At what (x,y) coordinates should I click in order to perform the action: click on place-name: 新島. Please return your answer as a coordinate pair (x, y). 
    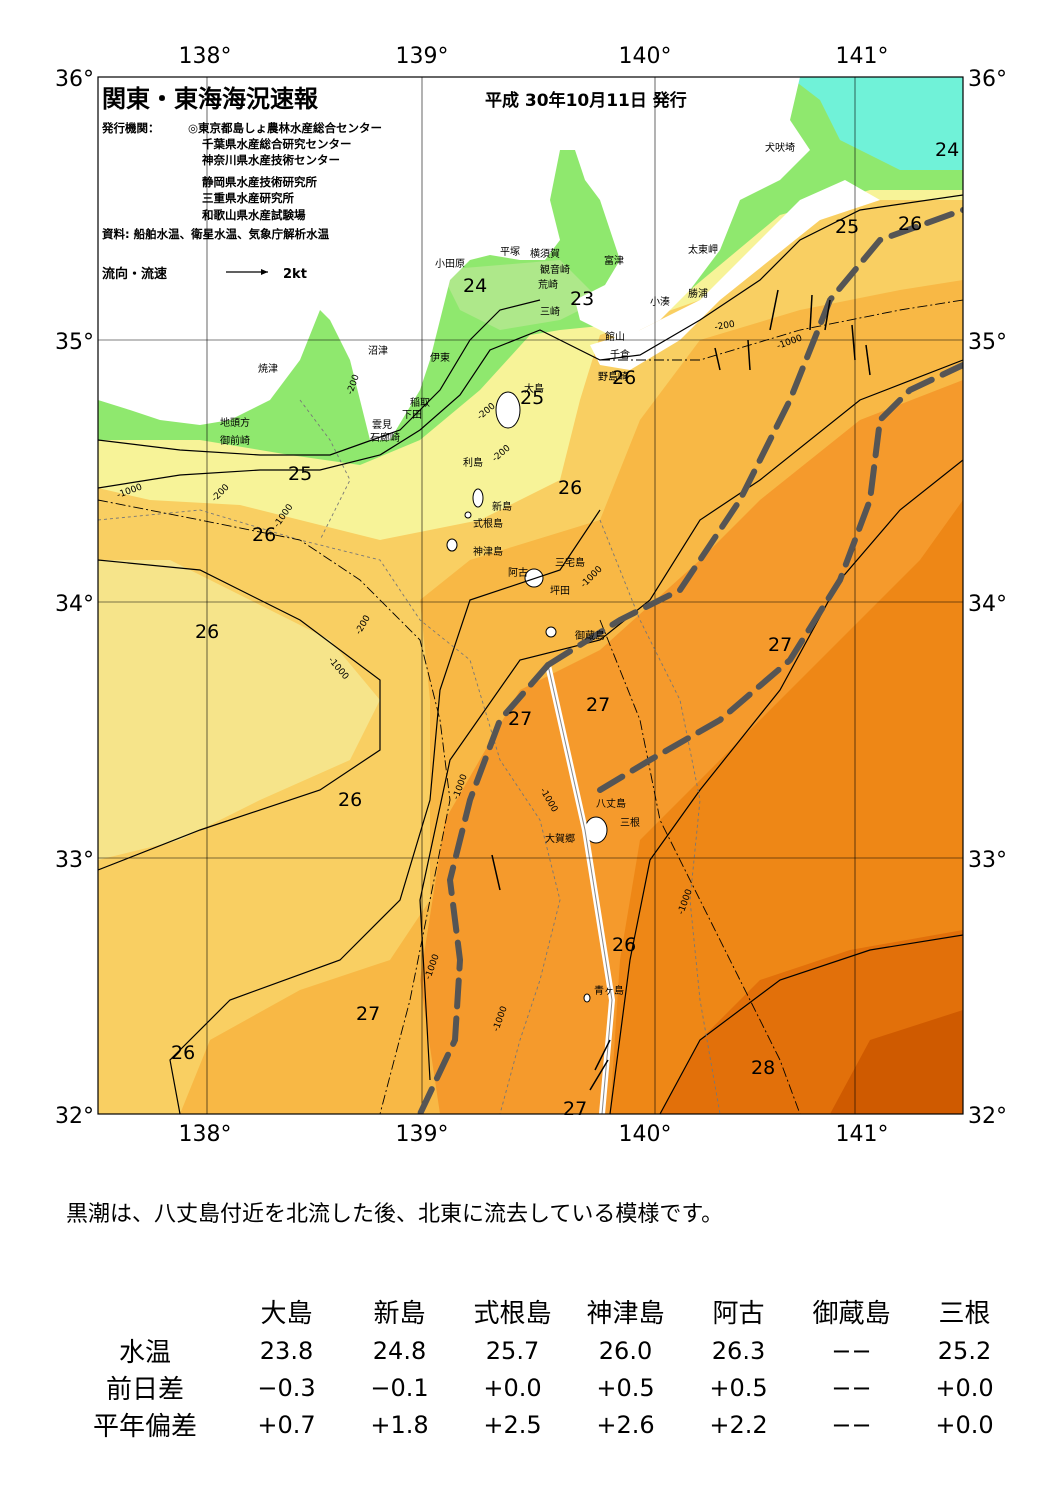
    Looking at the image, I should click on (502, 506).